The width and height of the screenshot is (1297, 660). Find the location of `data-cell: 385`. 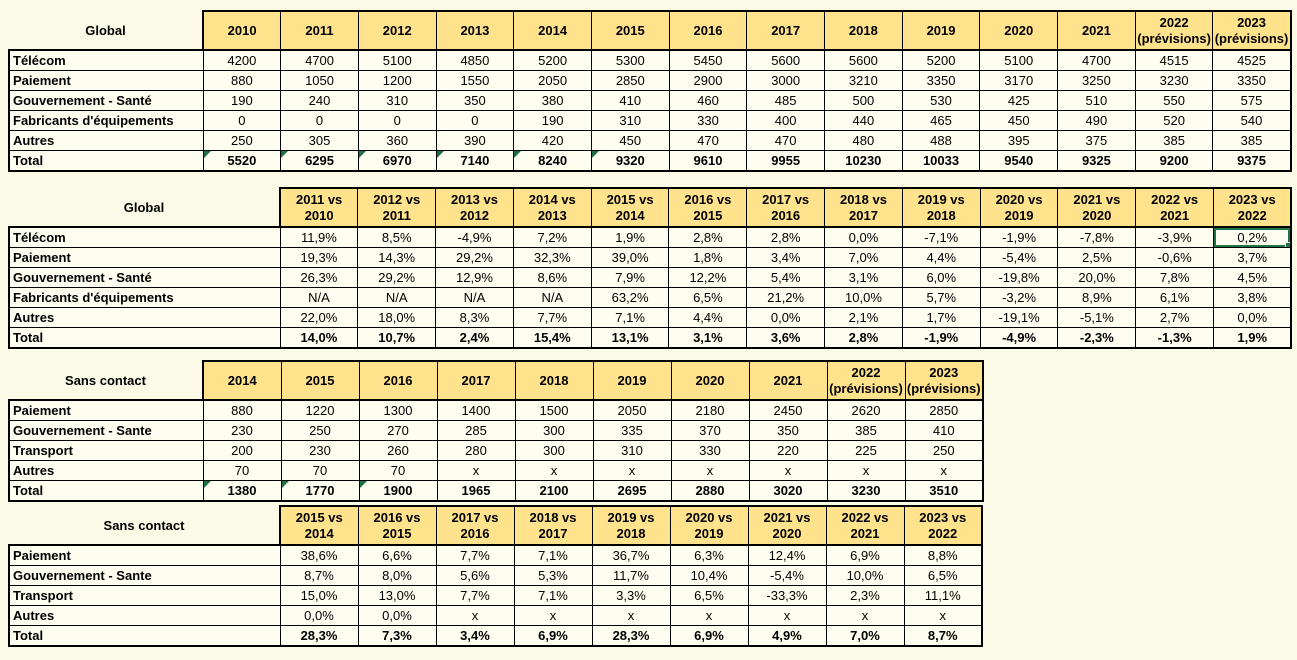

data-cell: 385 is located at coordinates (1252, 140).